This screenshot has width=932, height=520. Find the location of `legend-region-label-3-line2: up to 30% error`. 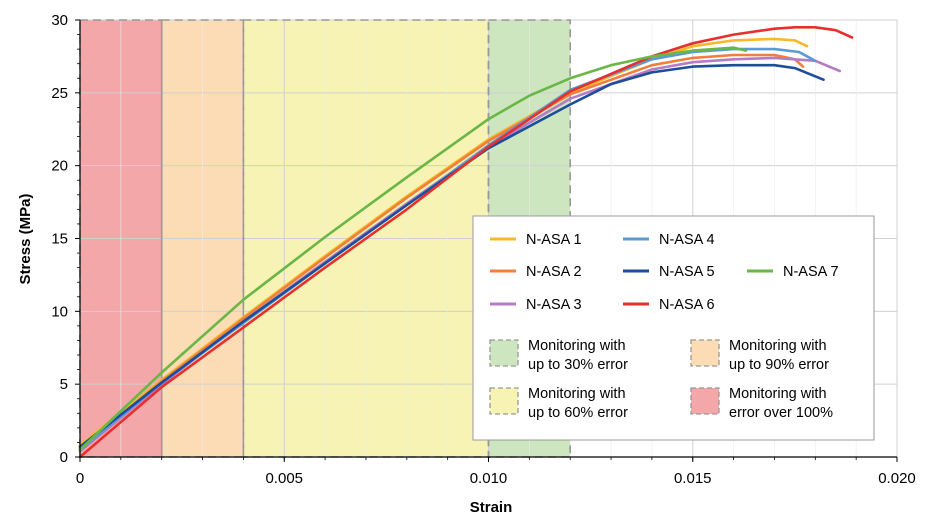

legend-region-label-3-line2: up to 30% error is located at coordinates (578, 365).